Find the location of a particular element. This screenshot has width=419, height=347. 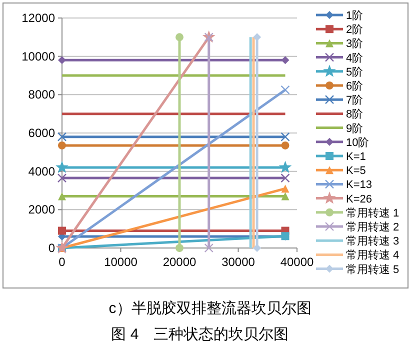

y-tick-label: 4000 is located at coordinates (42, 171).